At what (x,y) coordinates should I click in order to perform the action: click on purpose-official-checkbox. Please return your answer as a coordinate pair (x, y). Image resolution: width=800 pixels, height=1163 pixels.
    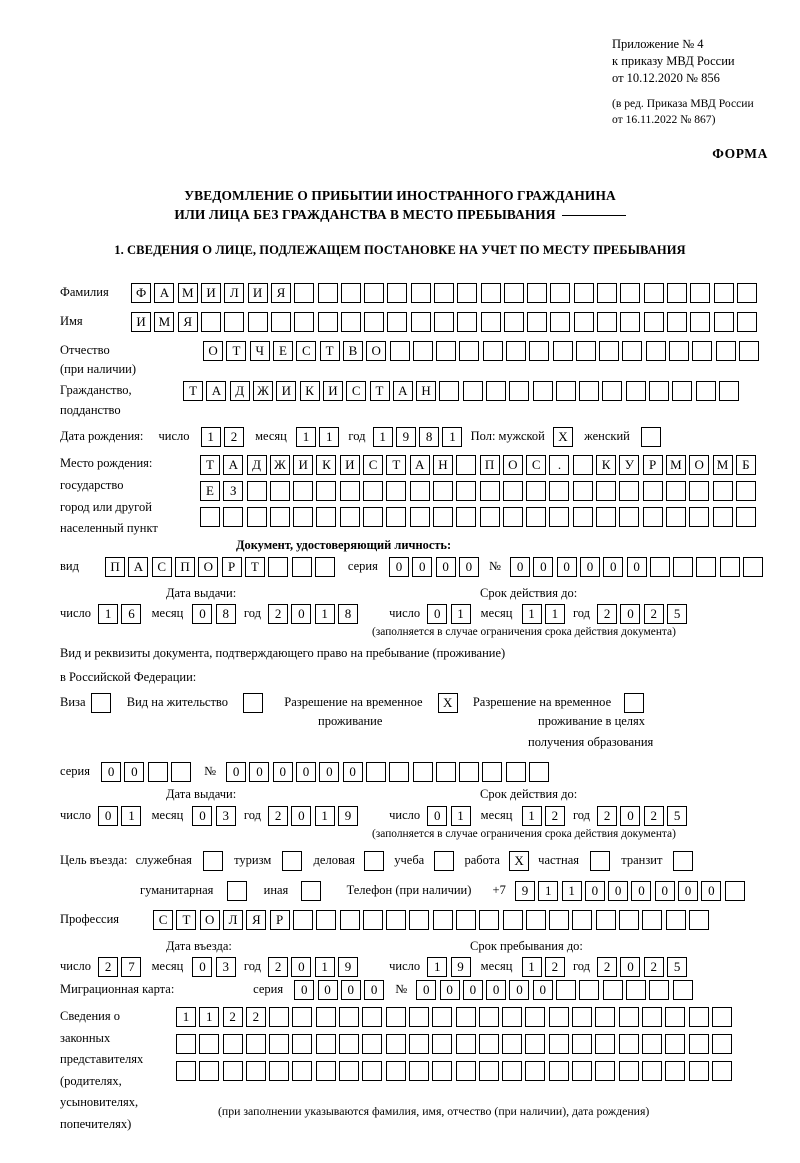
    Looking at the image, I should click on (213, 861).